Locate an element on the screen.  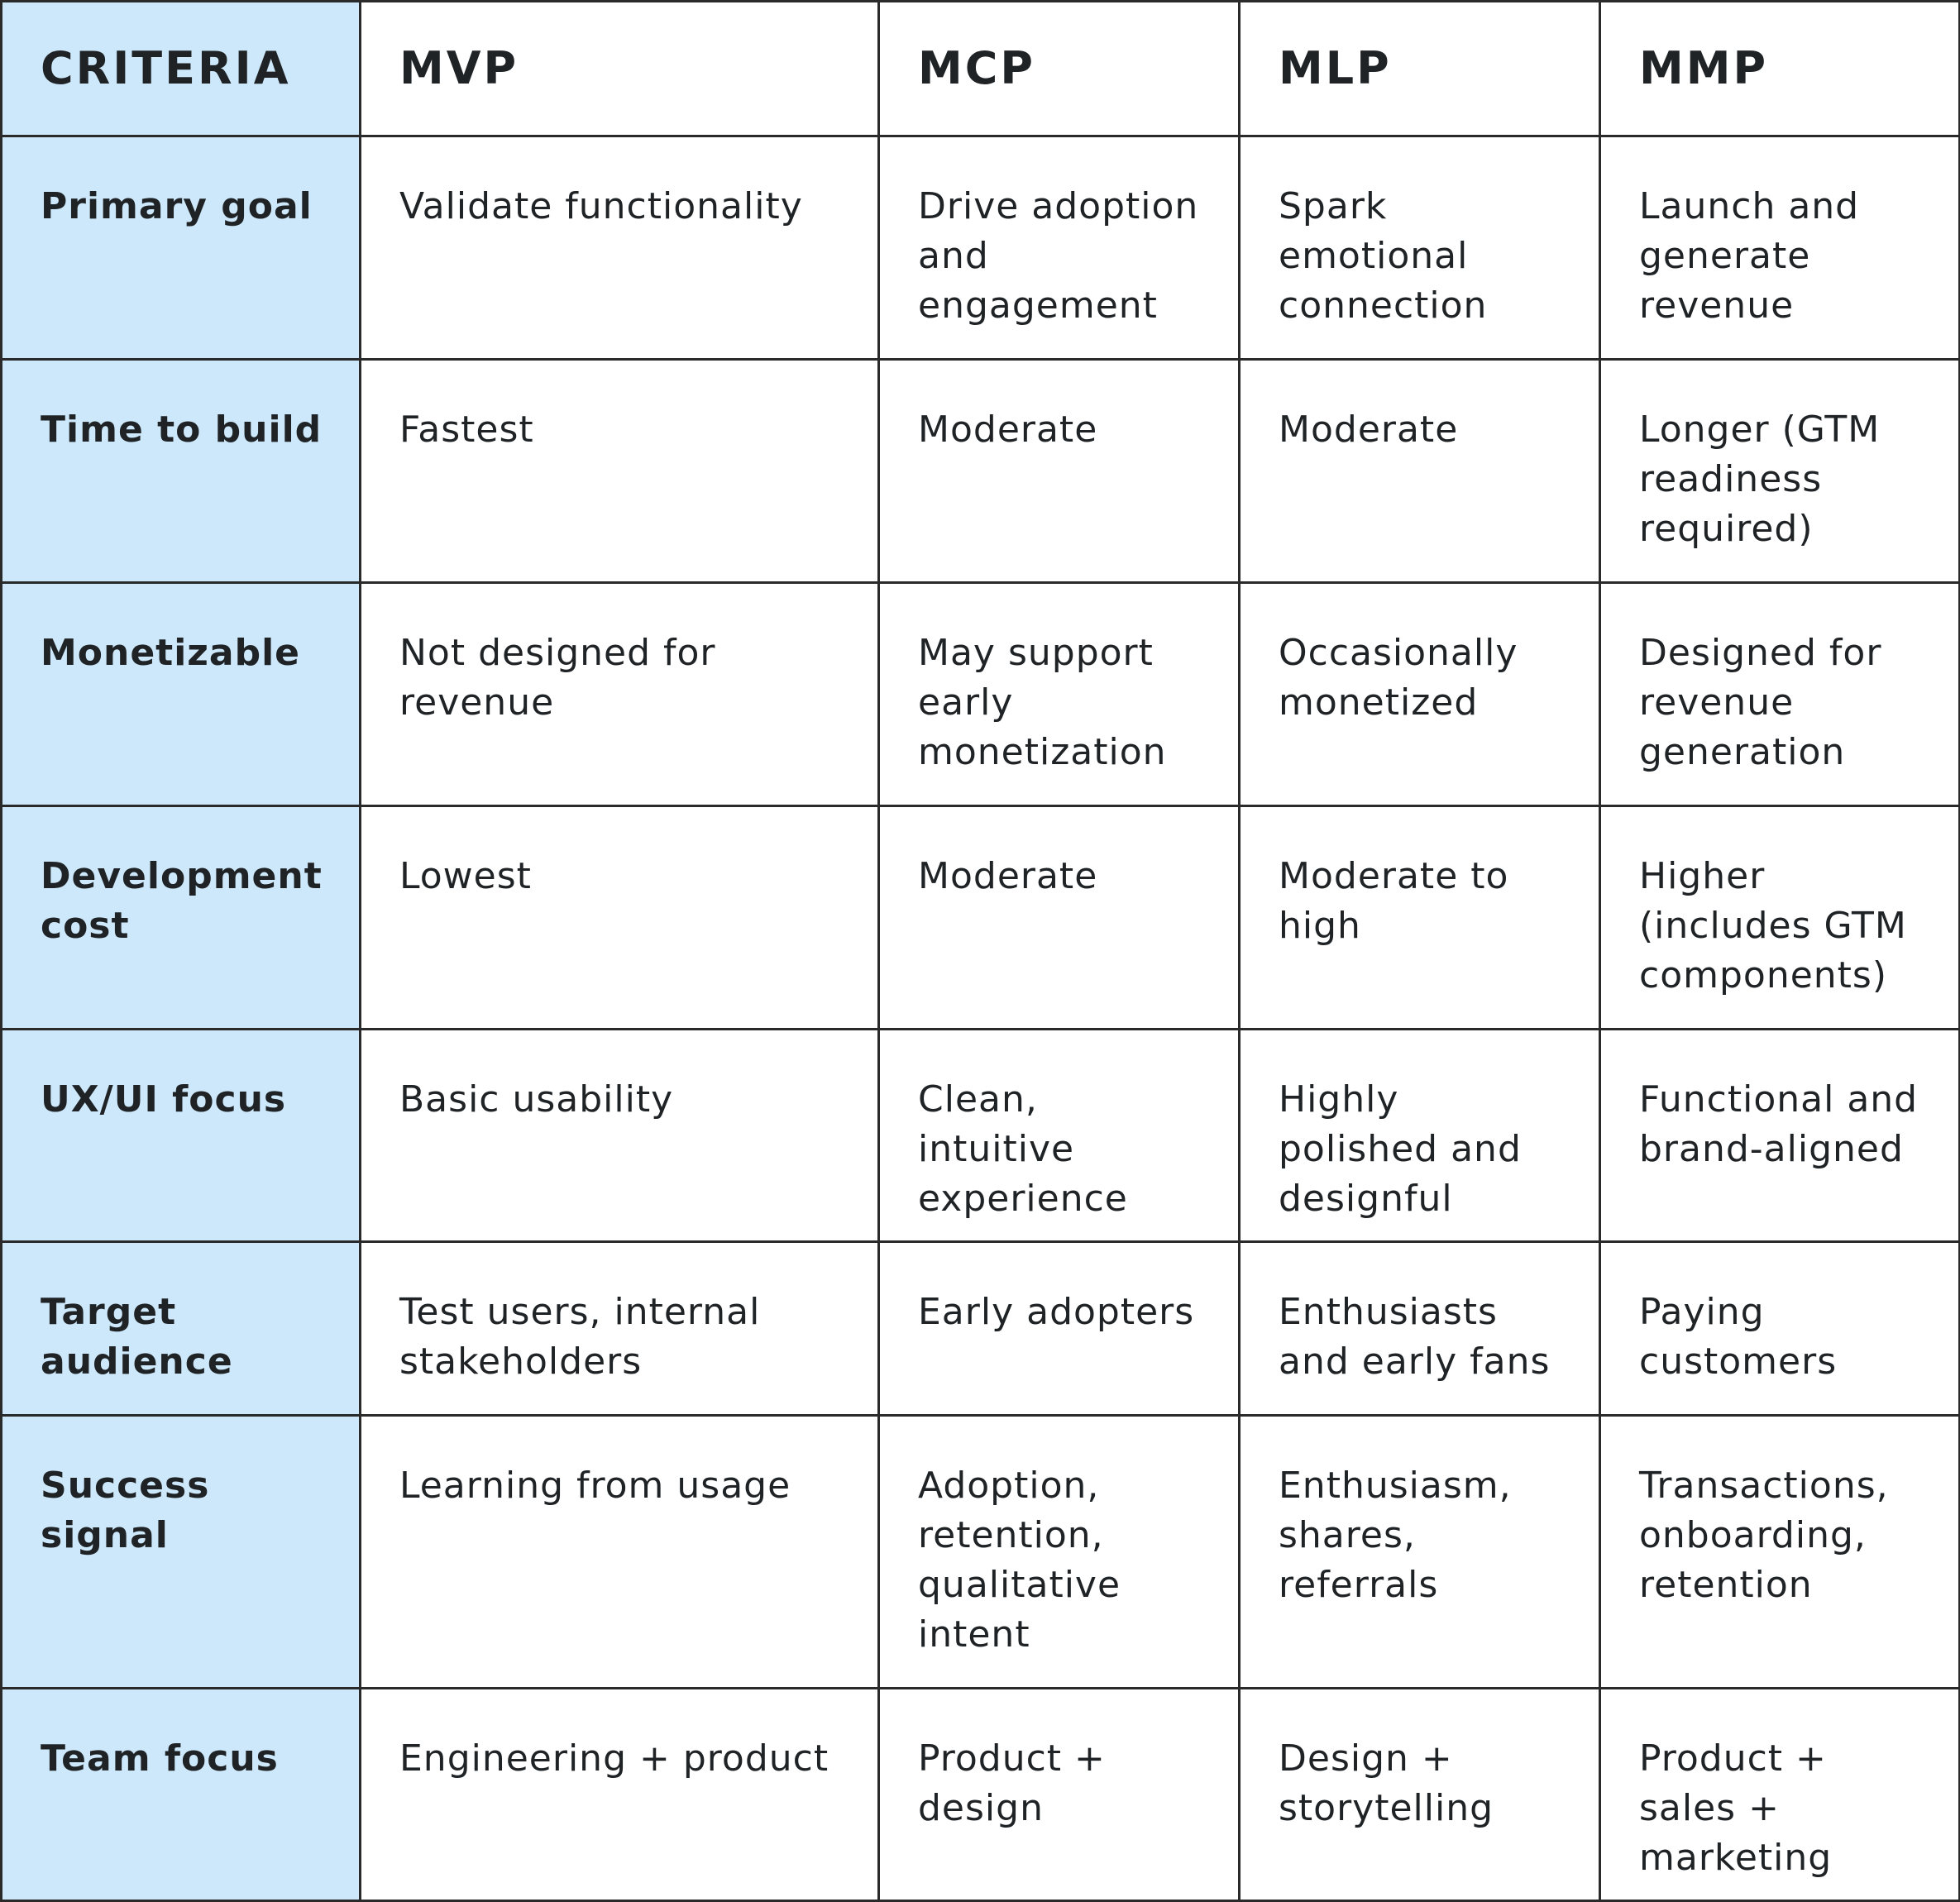
cell-mmp: Higher (includes GTM components) is located at coordinates (1779, 918).